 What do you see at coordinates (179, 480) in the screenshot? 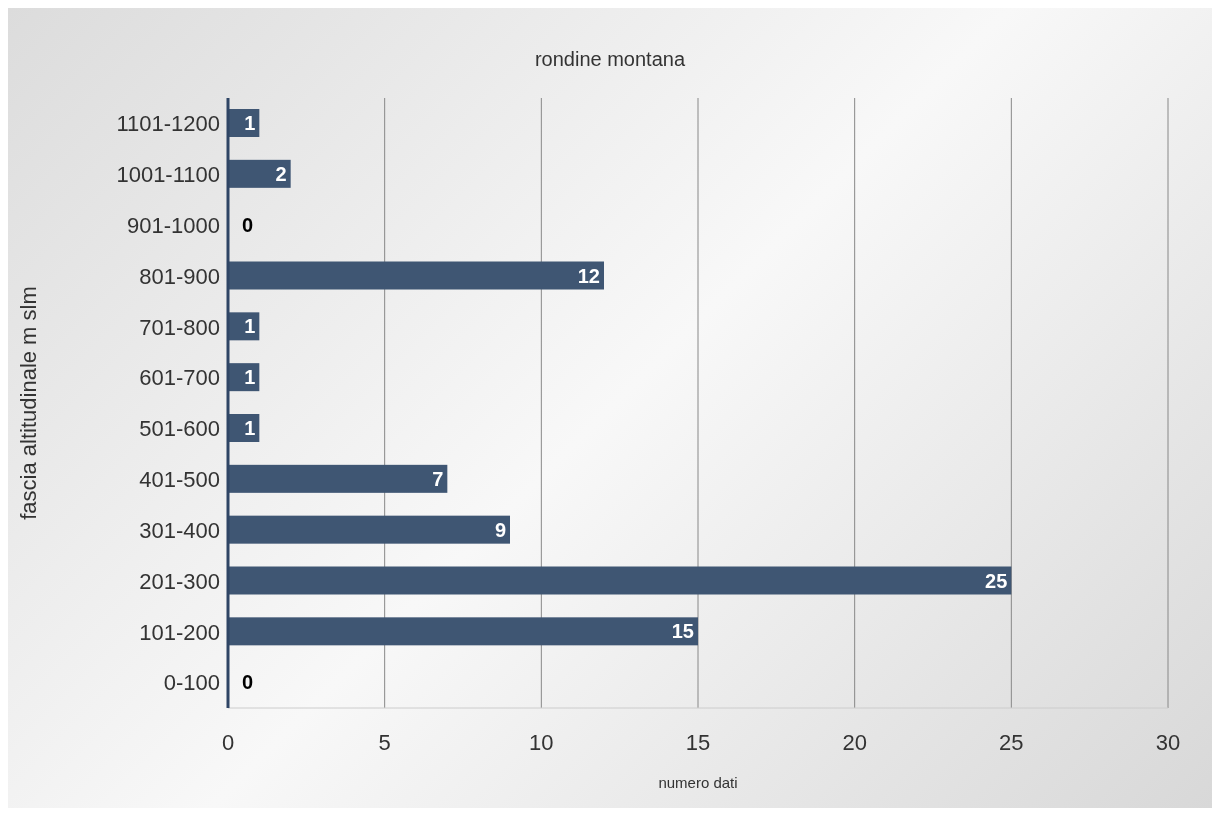
I see `y-tick-label: 401-500` at bounding box center [179, 480].